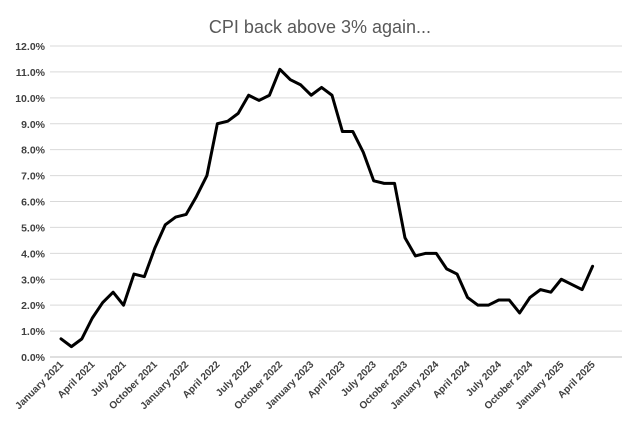 The height and width of the screenshot is (436, 640). I want to click on y-tick-label: 0.0%, so click(33, 358).